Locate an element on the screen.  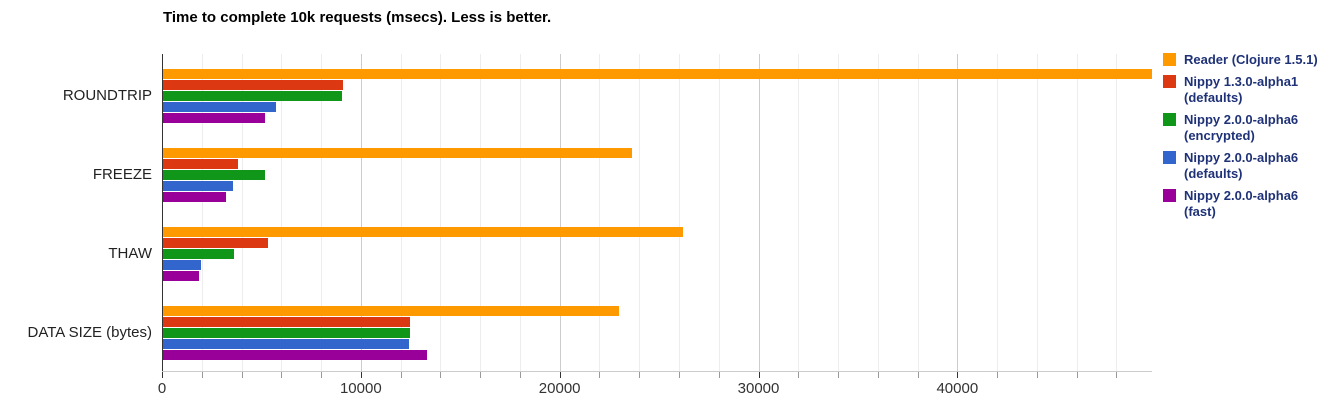
y-axis-line is located at coordinates (162, 212).